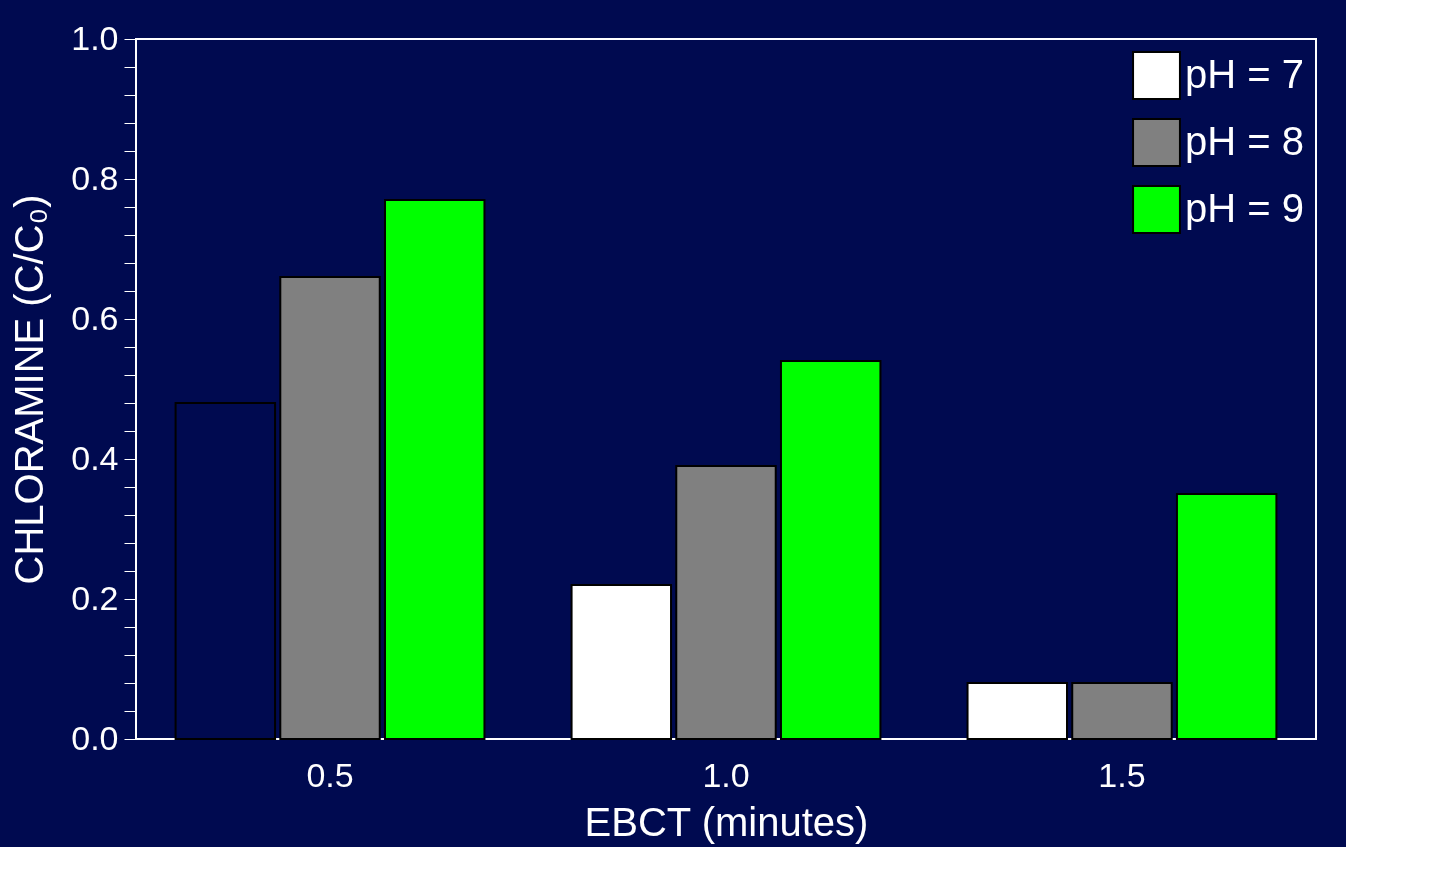  Describe the element at coordinates (95, 737) in the screenshot. I see `y-tick-label: 0.0` at that location.